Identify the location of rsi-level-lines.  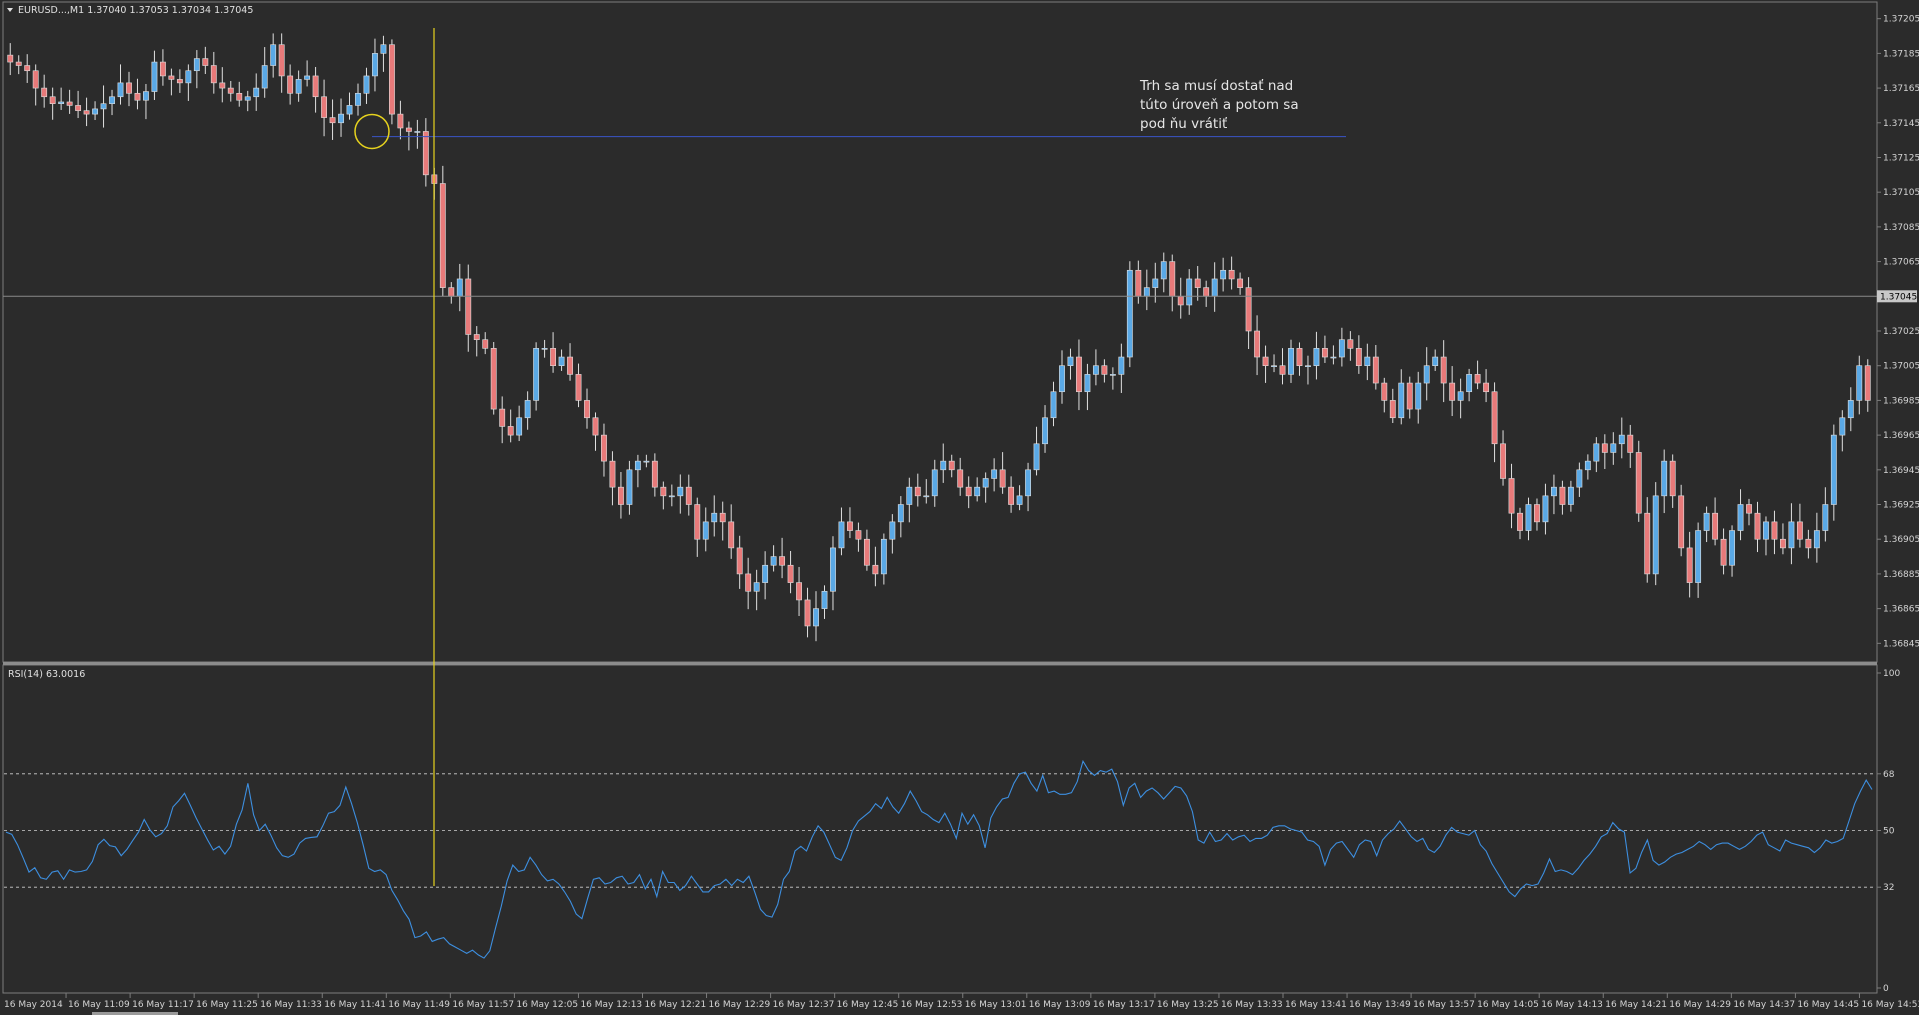
(940, 830).